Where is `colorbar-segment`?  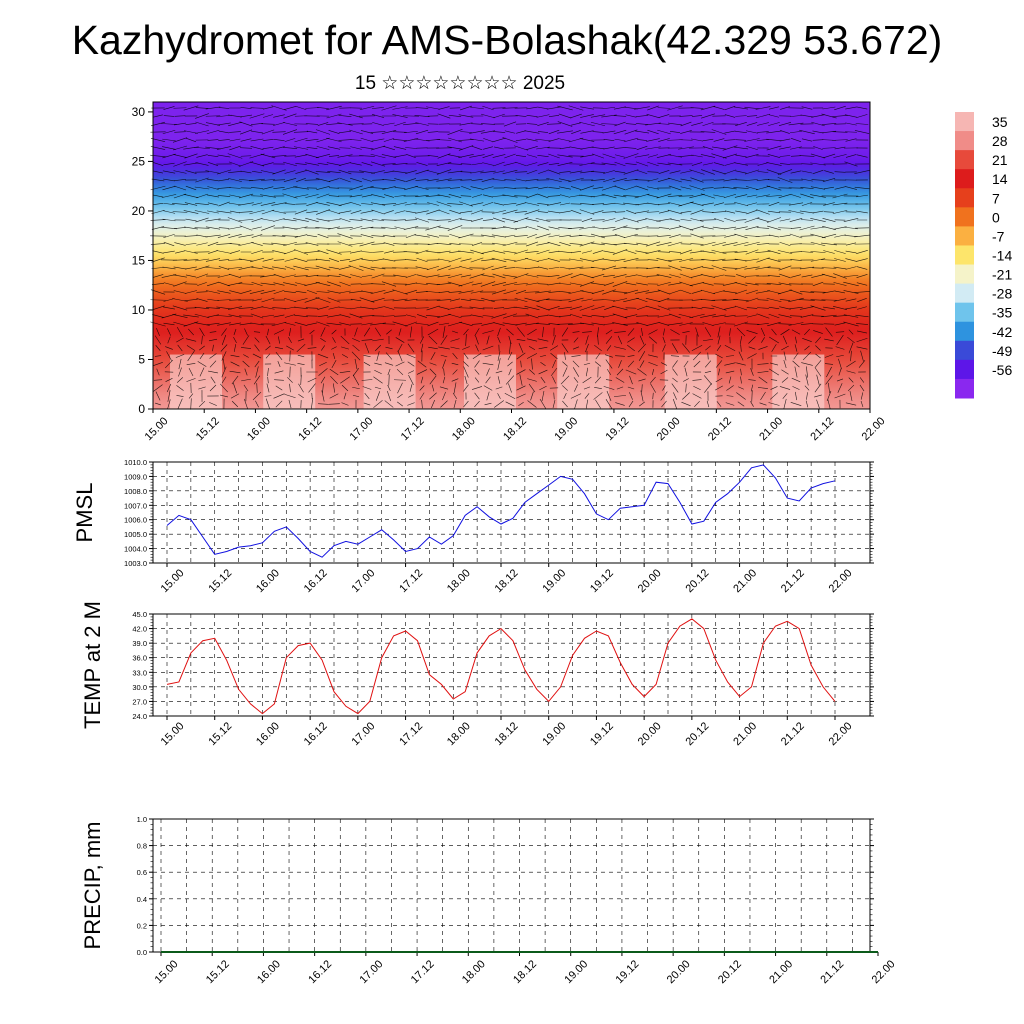 colorbar-segment is located at coordinates (964, 274).